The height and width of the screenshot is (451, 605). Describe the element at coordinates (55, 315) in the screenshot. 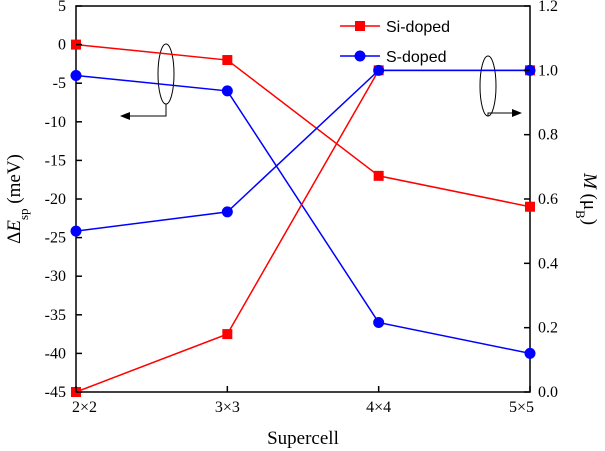

I see `left-y-tick-label-8: -35` at that location.